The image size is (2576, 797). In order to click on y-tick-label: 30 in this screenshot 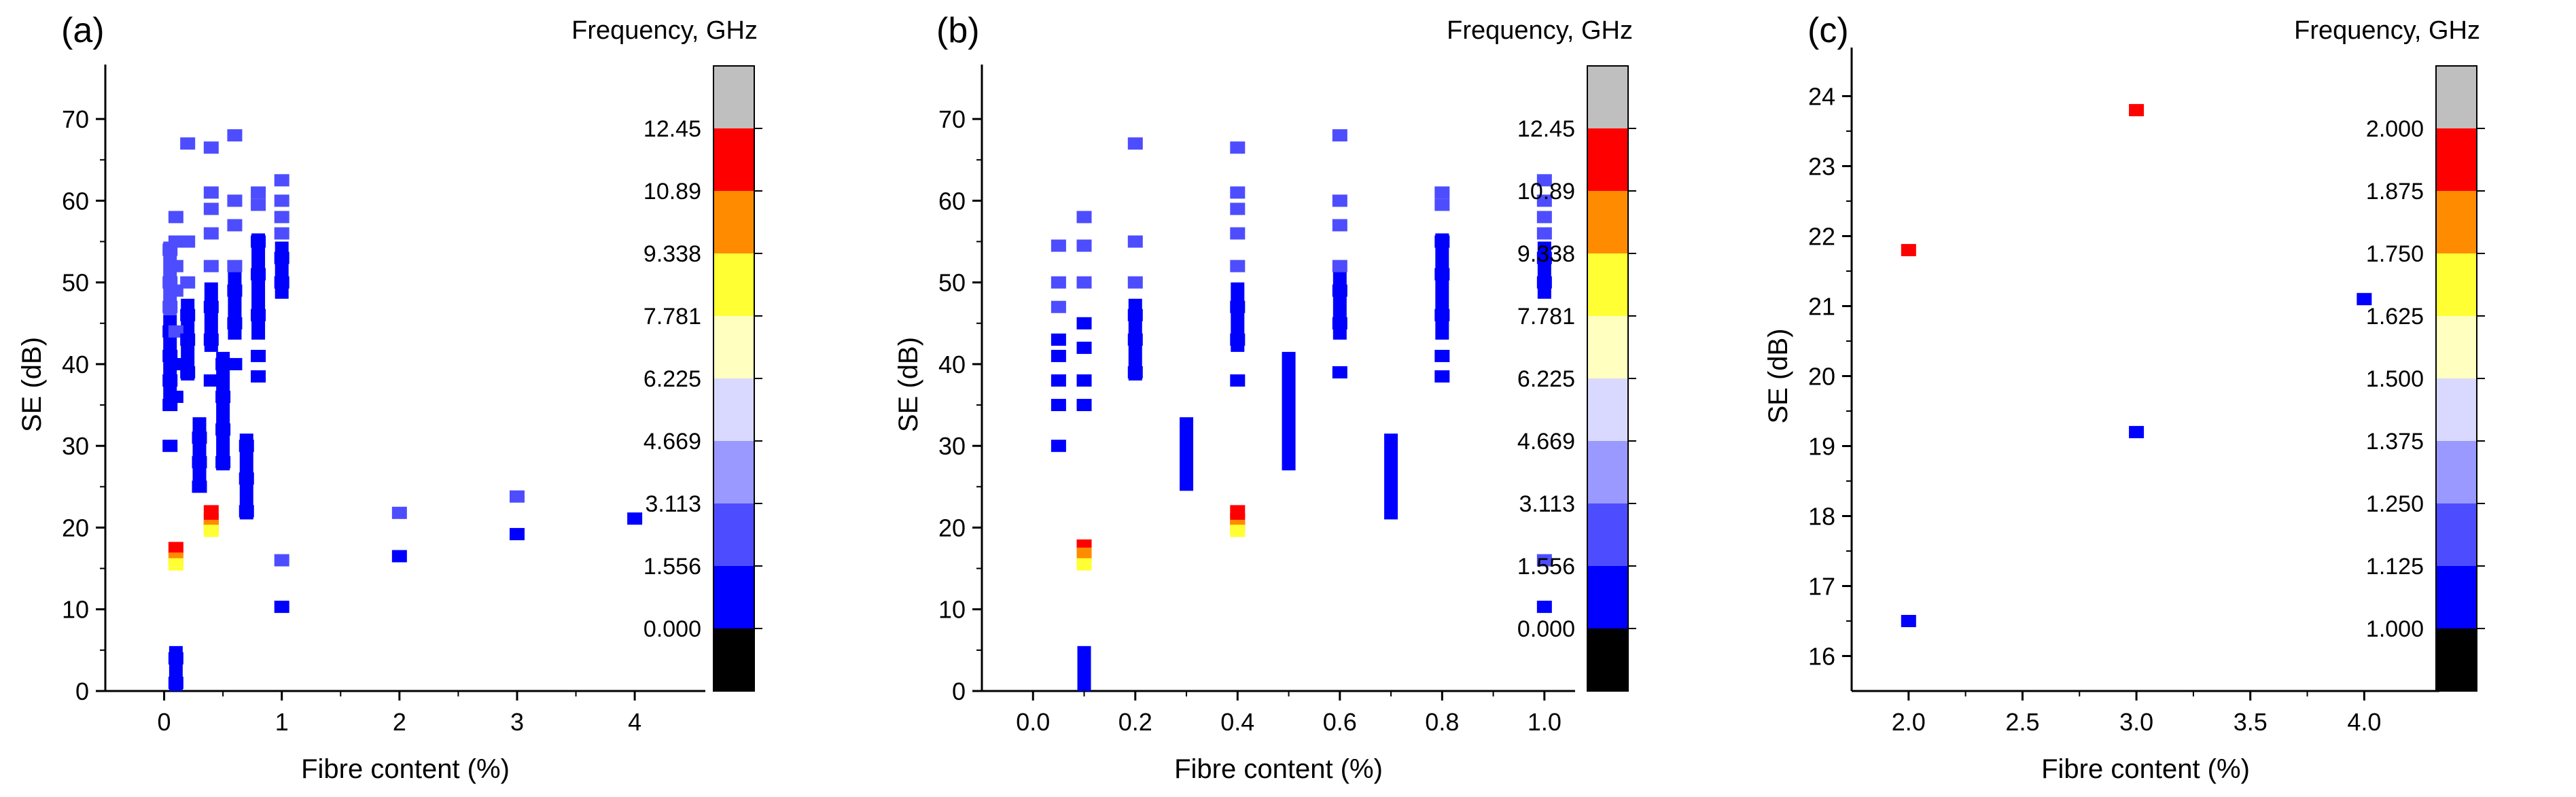, I will do `click(75, 446)`.